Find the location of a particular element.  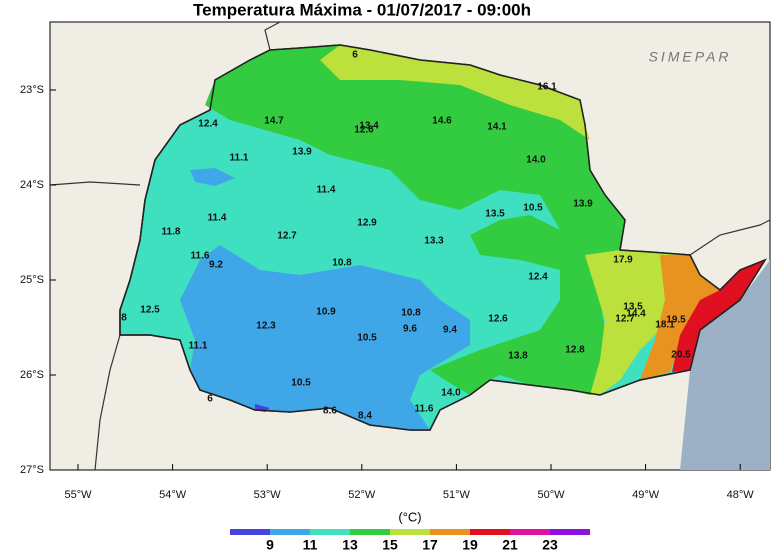

lat-label: 23°S is located at coordinates (32, 90).